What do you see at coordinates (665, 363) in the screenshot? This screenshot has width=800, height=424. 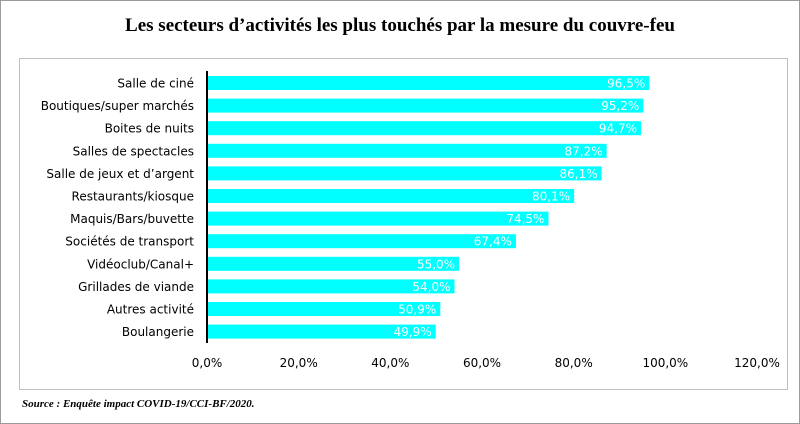 I see `x-tick-label: 100,0%` at bounding box center [665, 363].